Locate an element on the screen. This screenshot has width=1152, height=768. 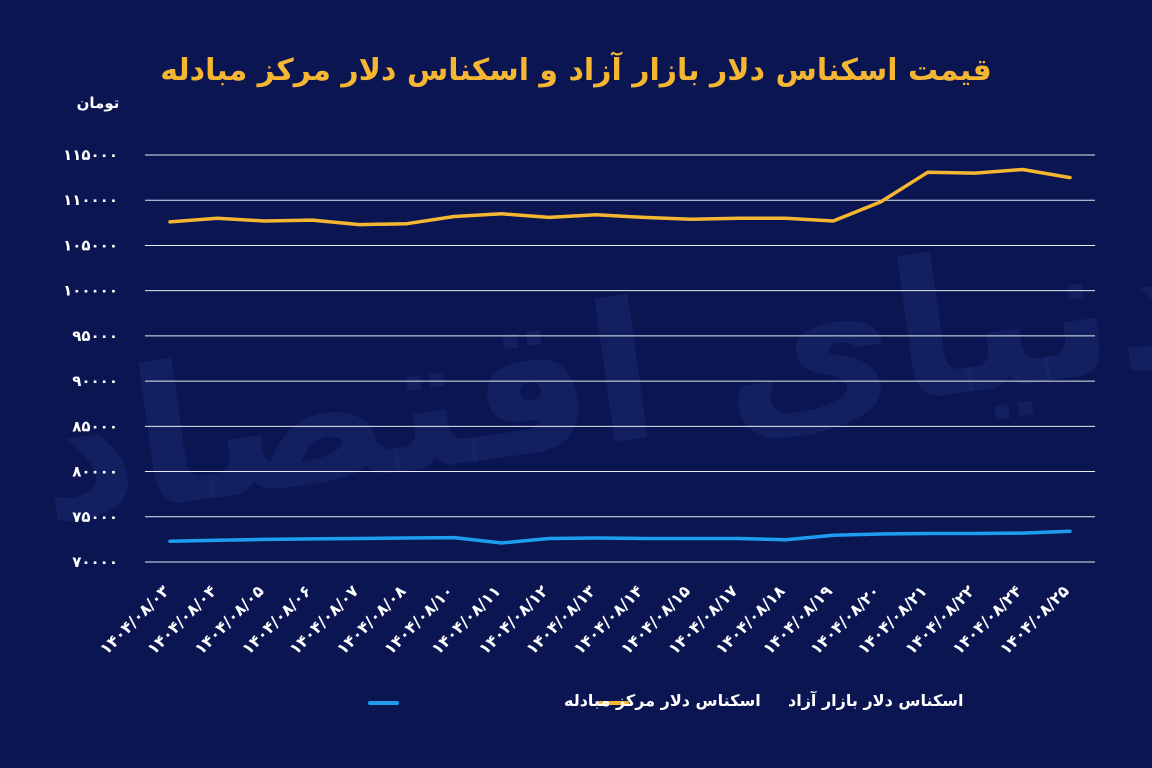
series-line-free-market is located at coordinates (620, 197).